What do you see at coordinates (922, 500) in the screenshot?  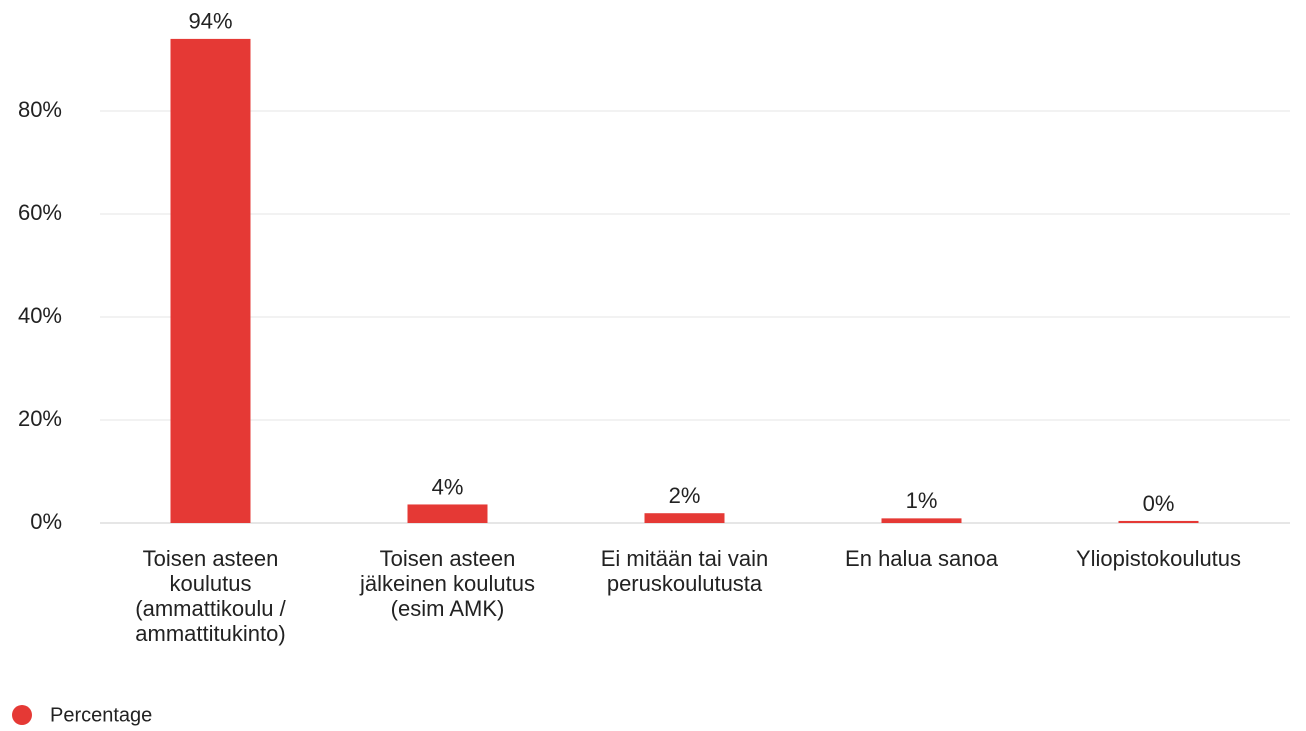 I see `data-label: 1%` at bounding box center [922, 500].